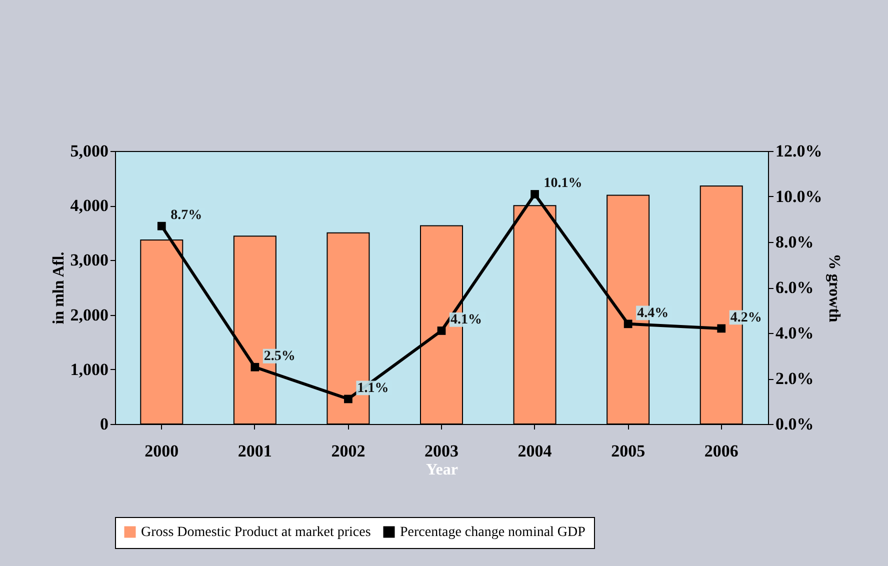 This screenshot has width=888, height=566. Describe the element at coordinates (348, 451) in the screenshot. I see `x-tick-label: 2002` at that location.